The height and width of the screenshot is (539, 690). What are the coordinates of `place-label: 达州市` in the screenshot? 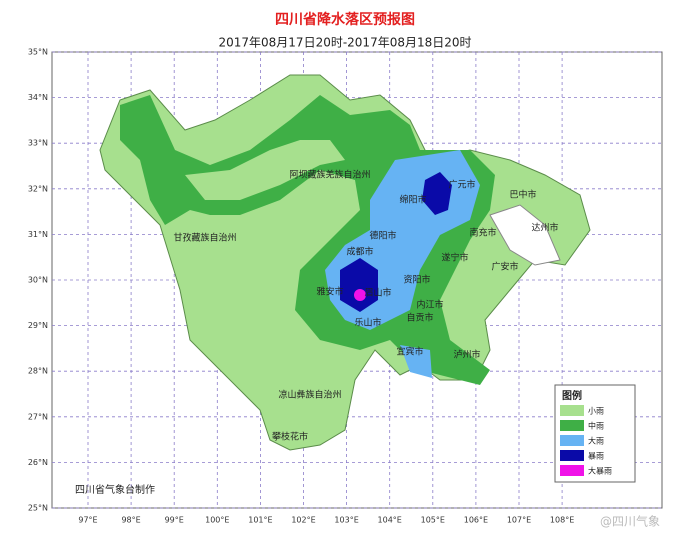 It's located at (544, 228).